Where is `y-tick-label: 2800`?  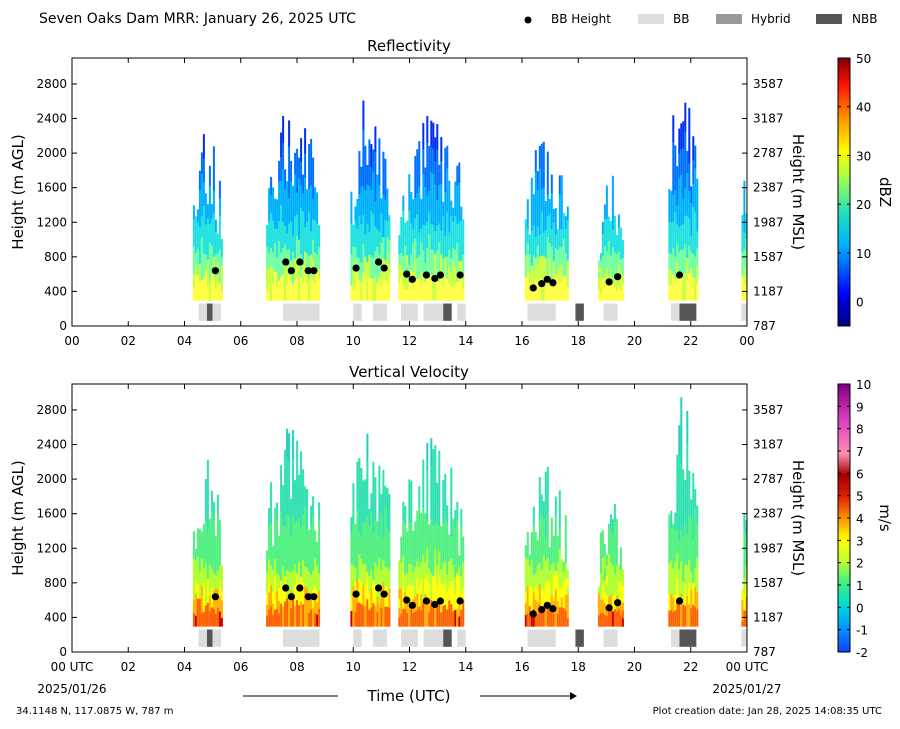 y-tick-label: 2800 is located at coordinates (51, 84).